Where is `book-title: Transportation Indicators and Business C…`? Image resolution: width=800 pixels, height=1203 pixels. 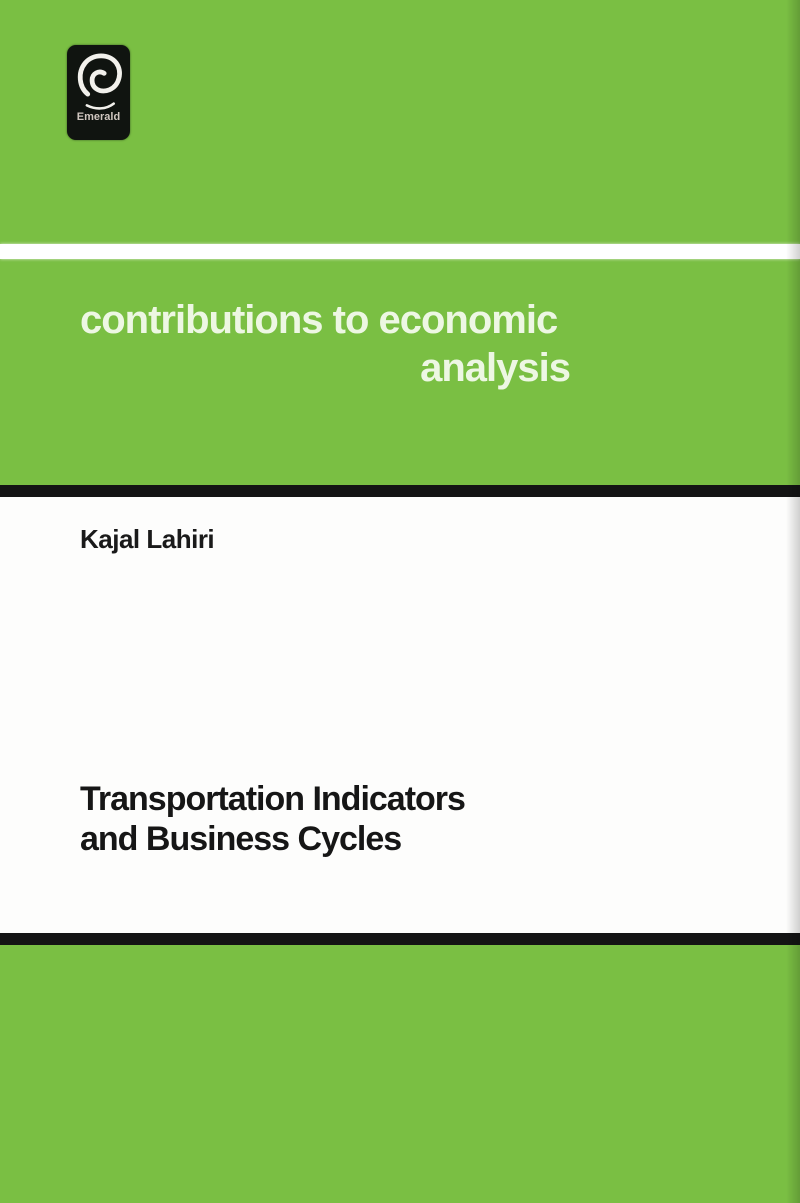 book-title: Transportation Indicators and Business C… is located at coordinates (273, 819).